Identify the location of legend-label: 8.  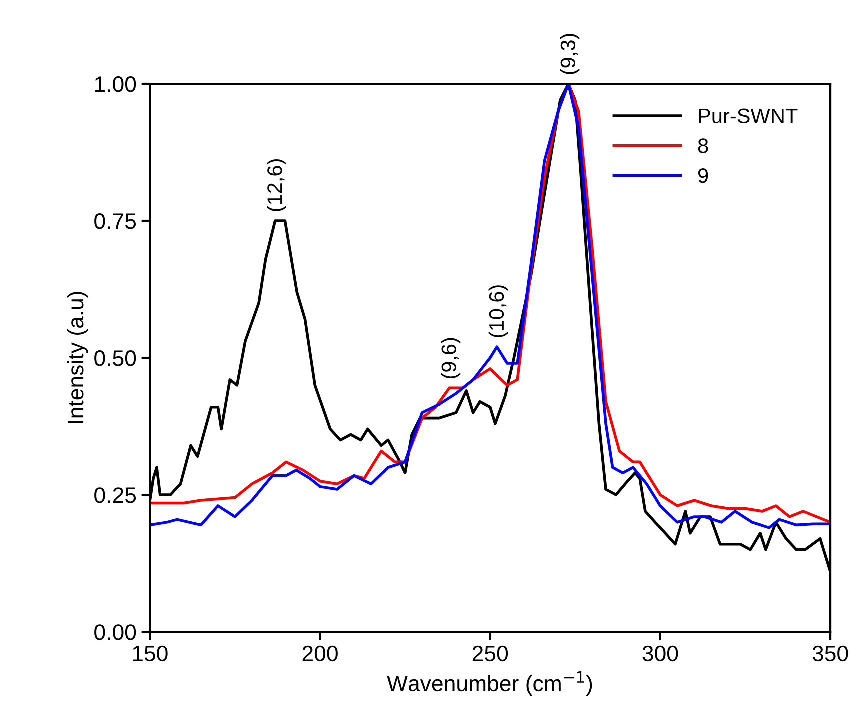
(703, 146).